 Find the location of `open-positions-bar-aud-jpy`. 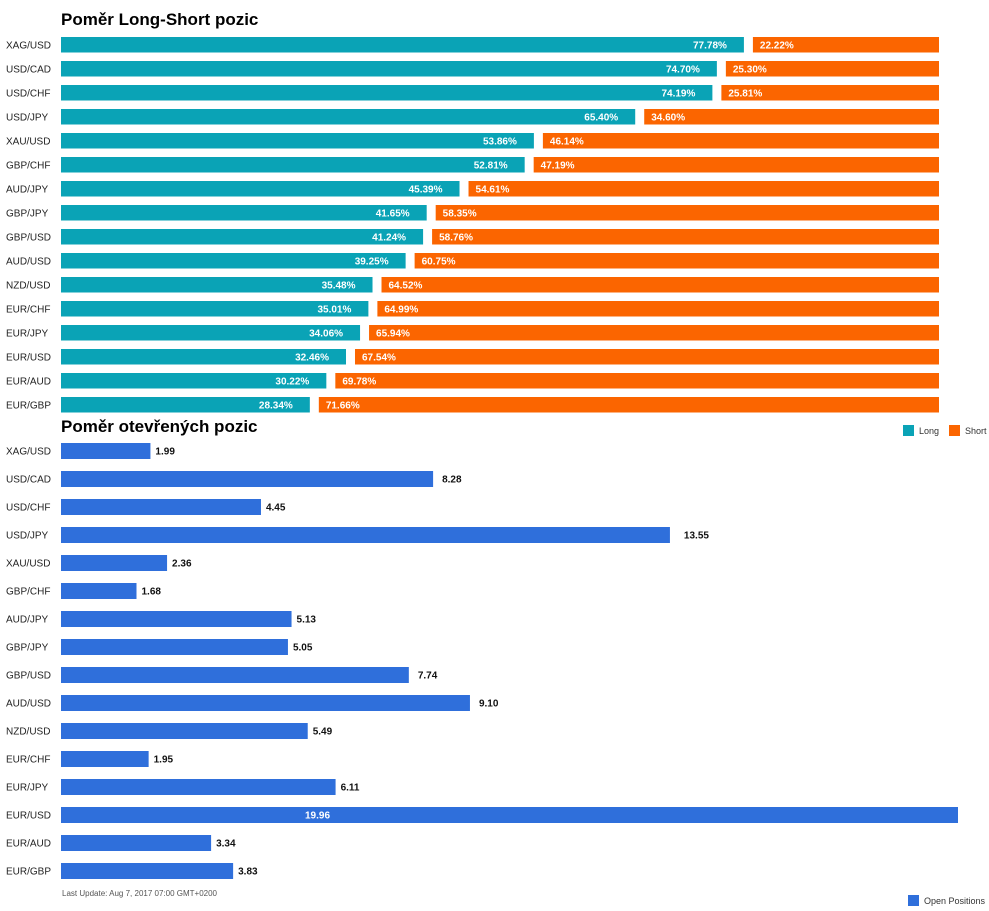

open-positions-bar-aud-jpy is located at coordinates (176, 619).